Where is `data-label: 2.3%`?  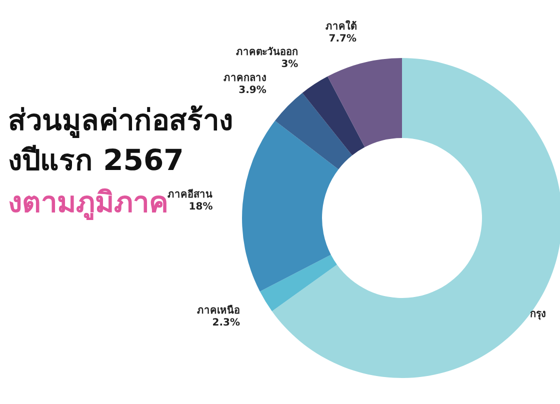 data-label: 2.3% is located at coordinates (226, 322).